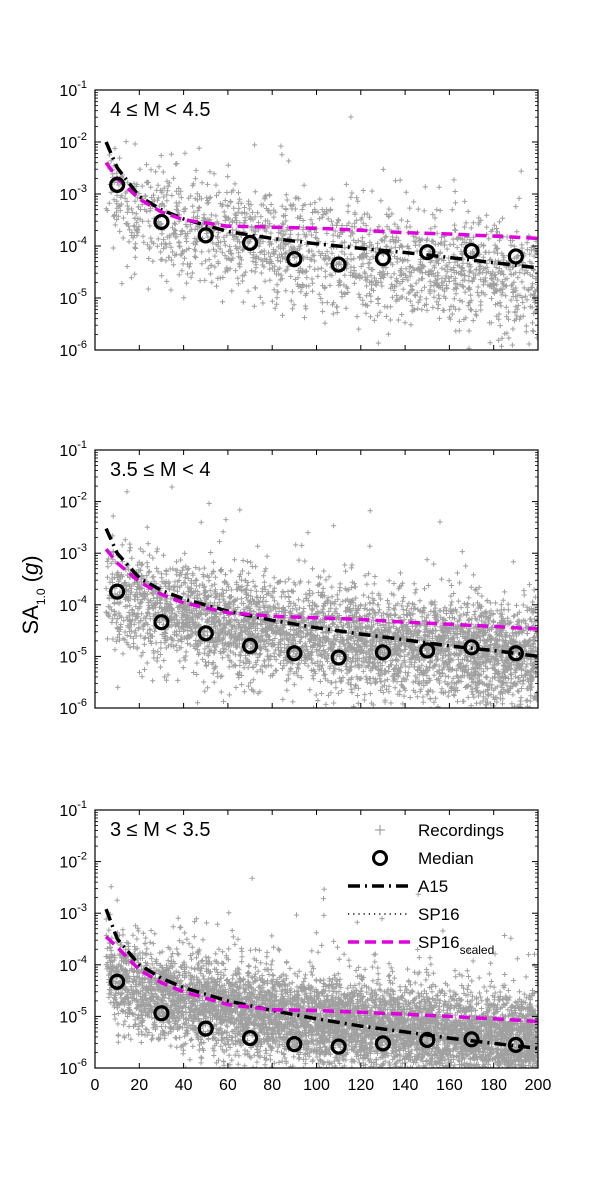  Describe the element at coordinates (404, 914) in the screenshot. I see `legend-entry-sp16: SP16` at that location.